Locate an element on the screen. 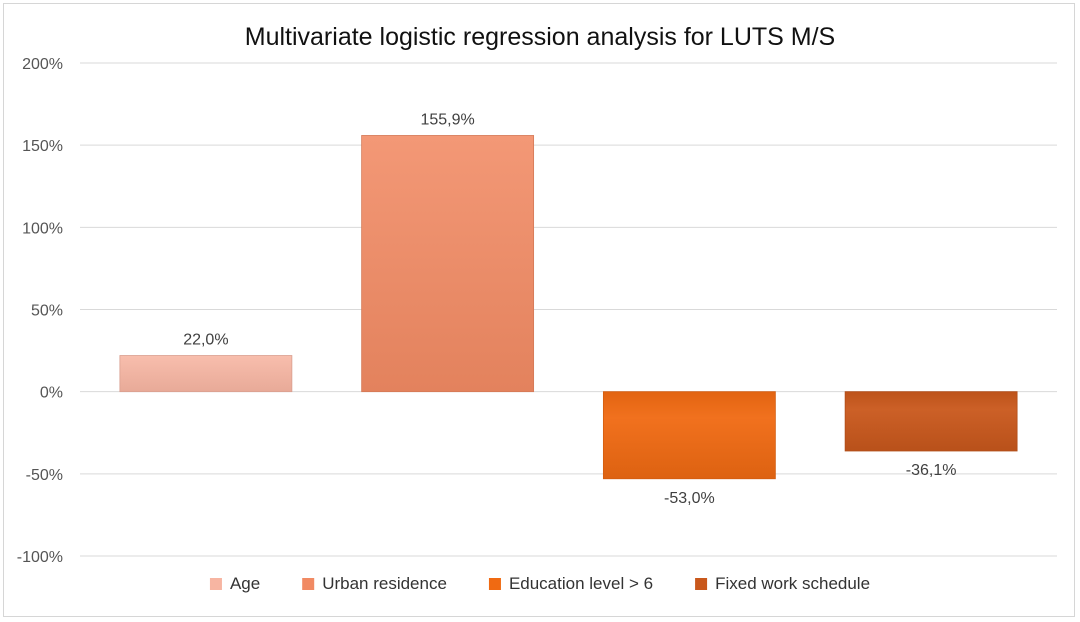 Image resolution: width=1080 pixels, height=622 pixels. y-tick-label: 150% is located at coordinates (42, 146).